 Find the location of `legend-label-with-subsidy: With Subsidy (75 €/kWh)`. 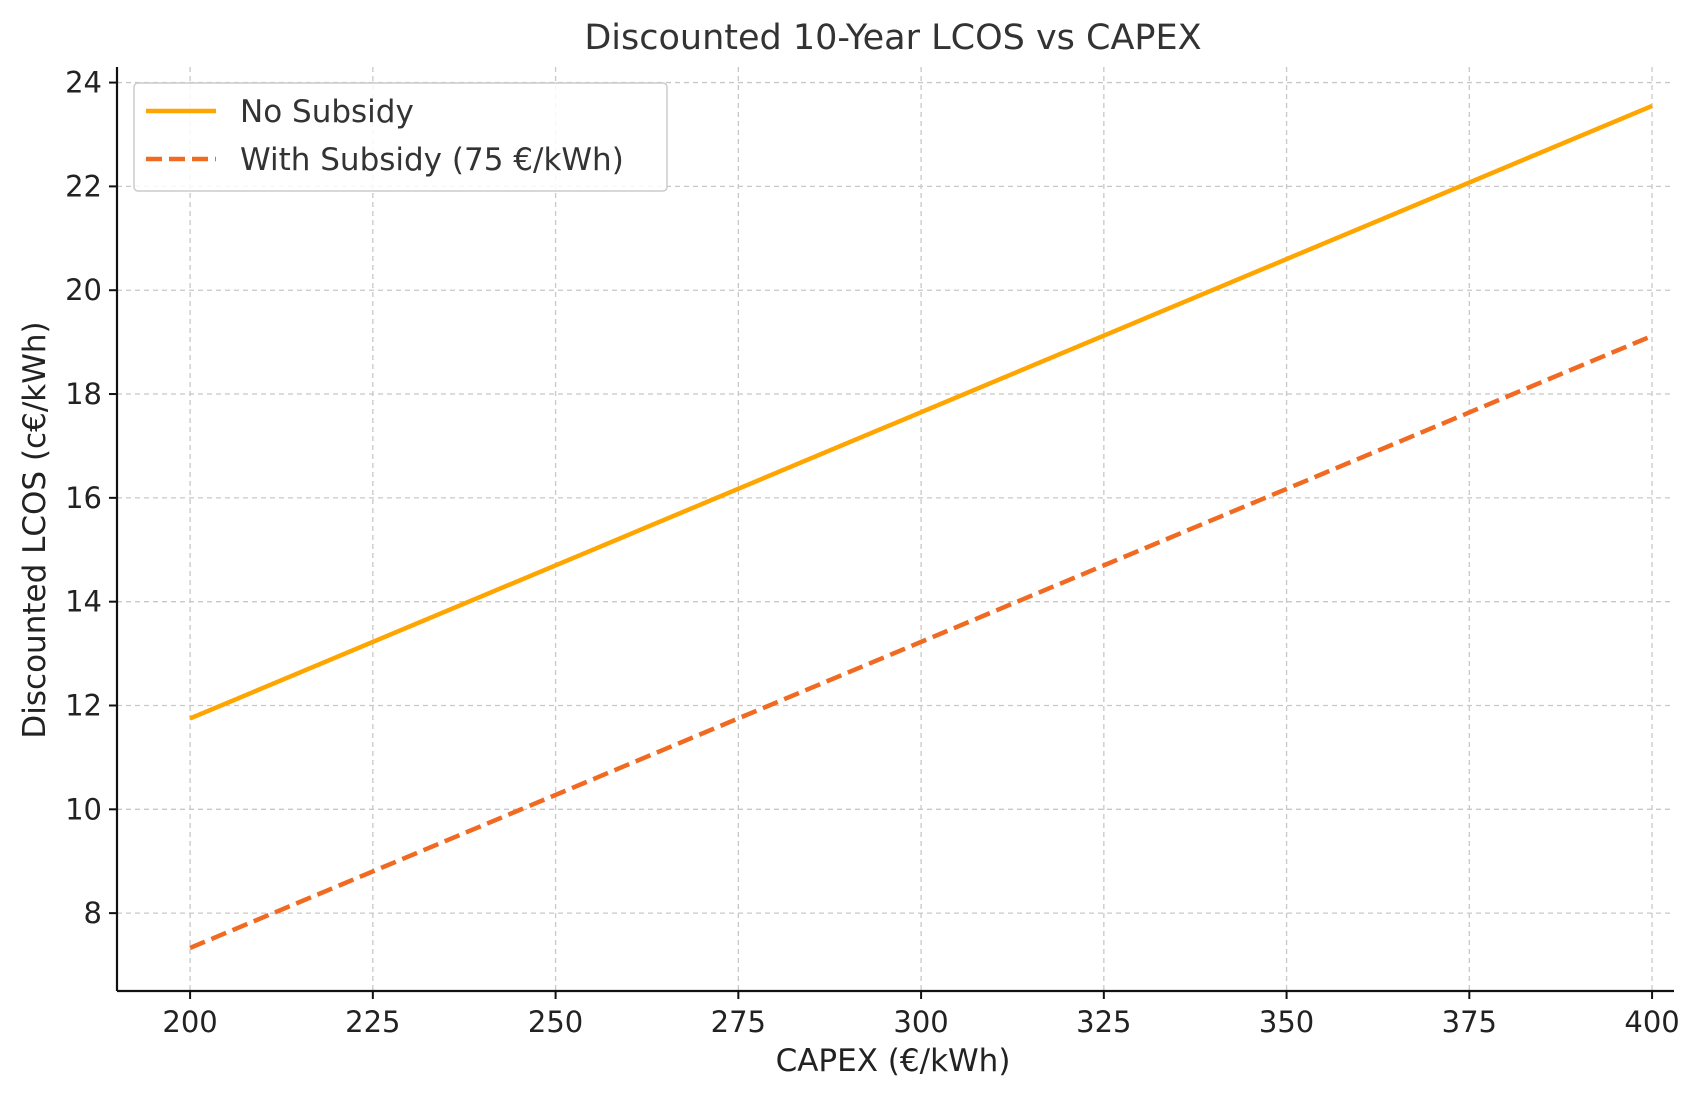

legend-label-with-subsidy: With Subsidy (75 €/kWh) is located at coordinates (432, 160).